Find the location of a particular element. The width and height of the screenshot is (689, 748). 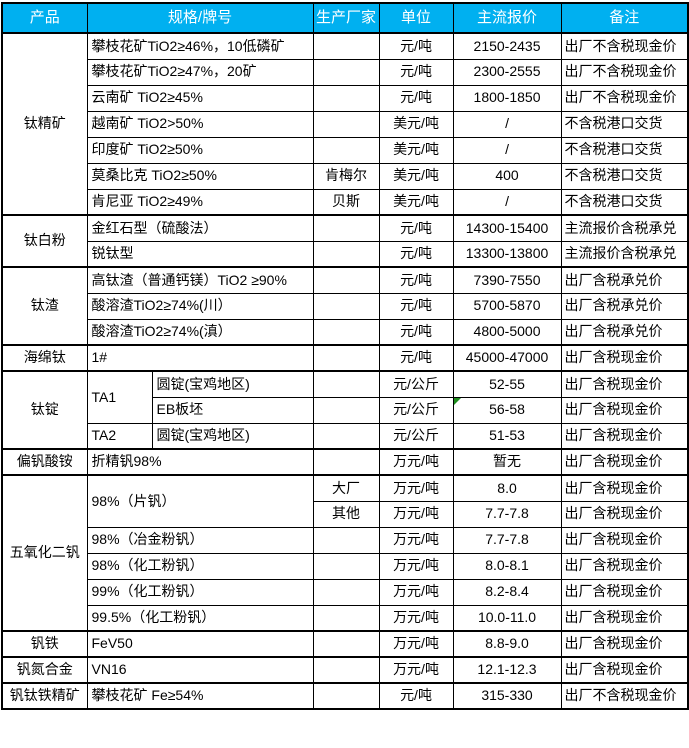

price-cell: 4800-5000 is located at coordinates (507, 332).